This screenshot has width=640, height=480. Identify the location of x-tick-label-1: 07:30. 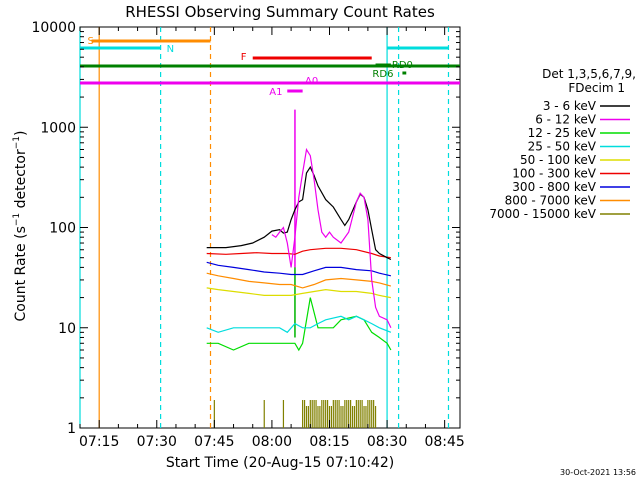
(157, 442).